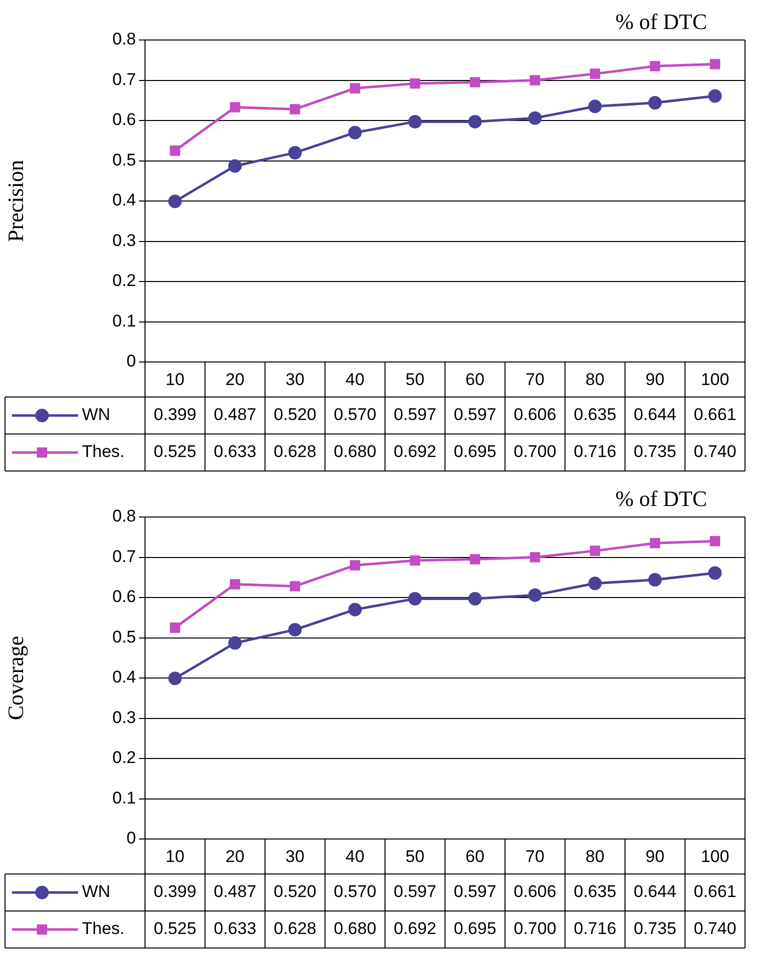 Image resolution: width=757 pixels, height=955 pixels. What do you see at coordinates (235, 414) in the screenshot?
I see `data-label: 0.487` at bounding box center [235, 414].